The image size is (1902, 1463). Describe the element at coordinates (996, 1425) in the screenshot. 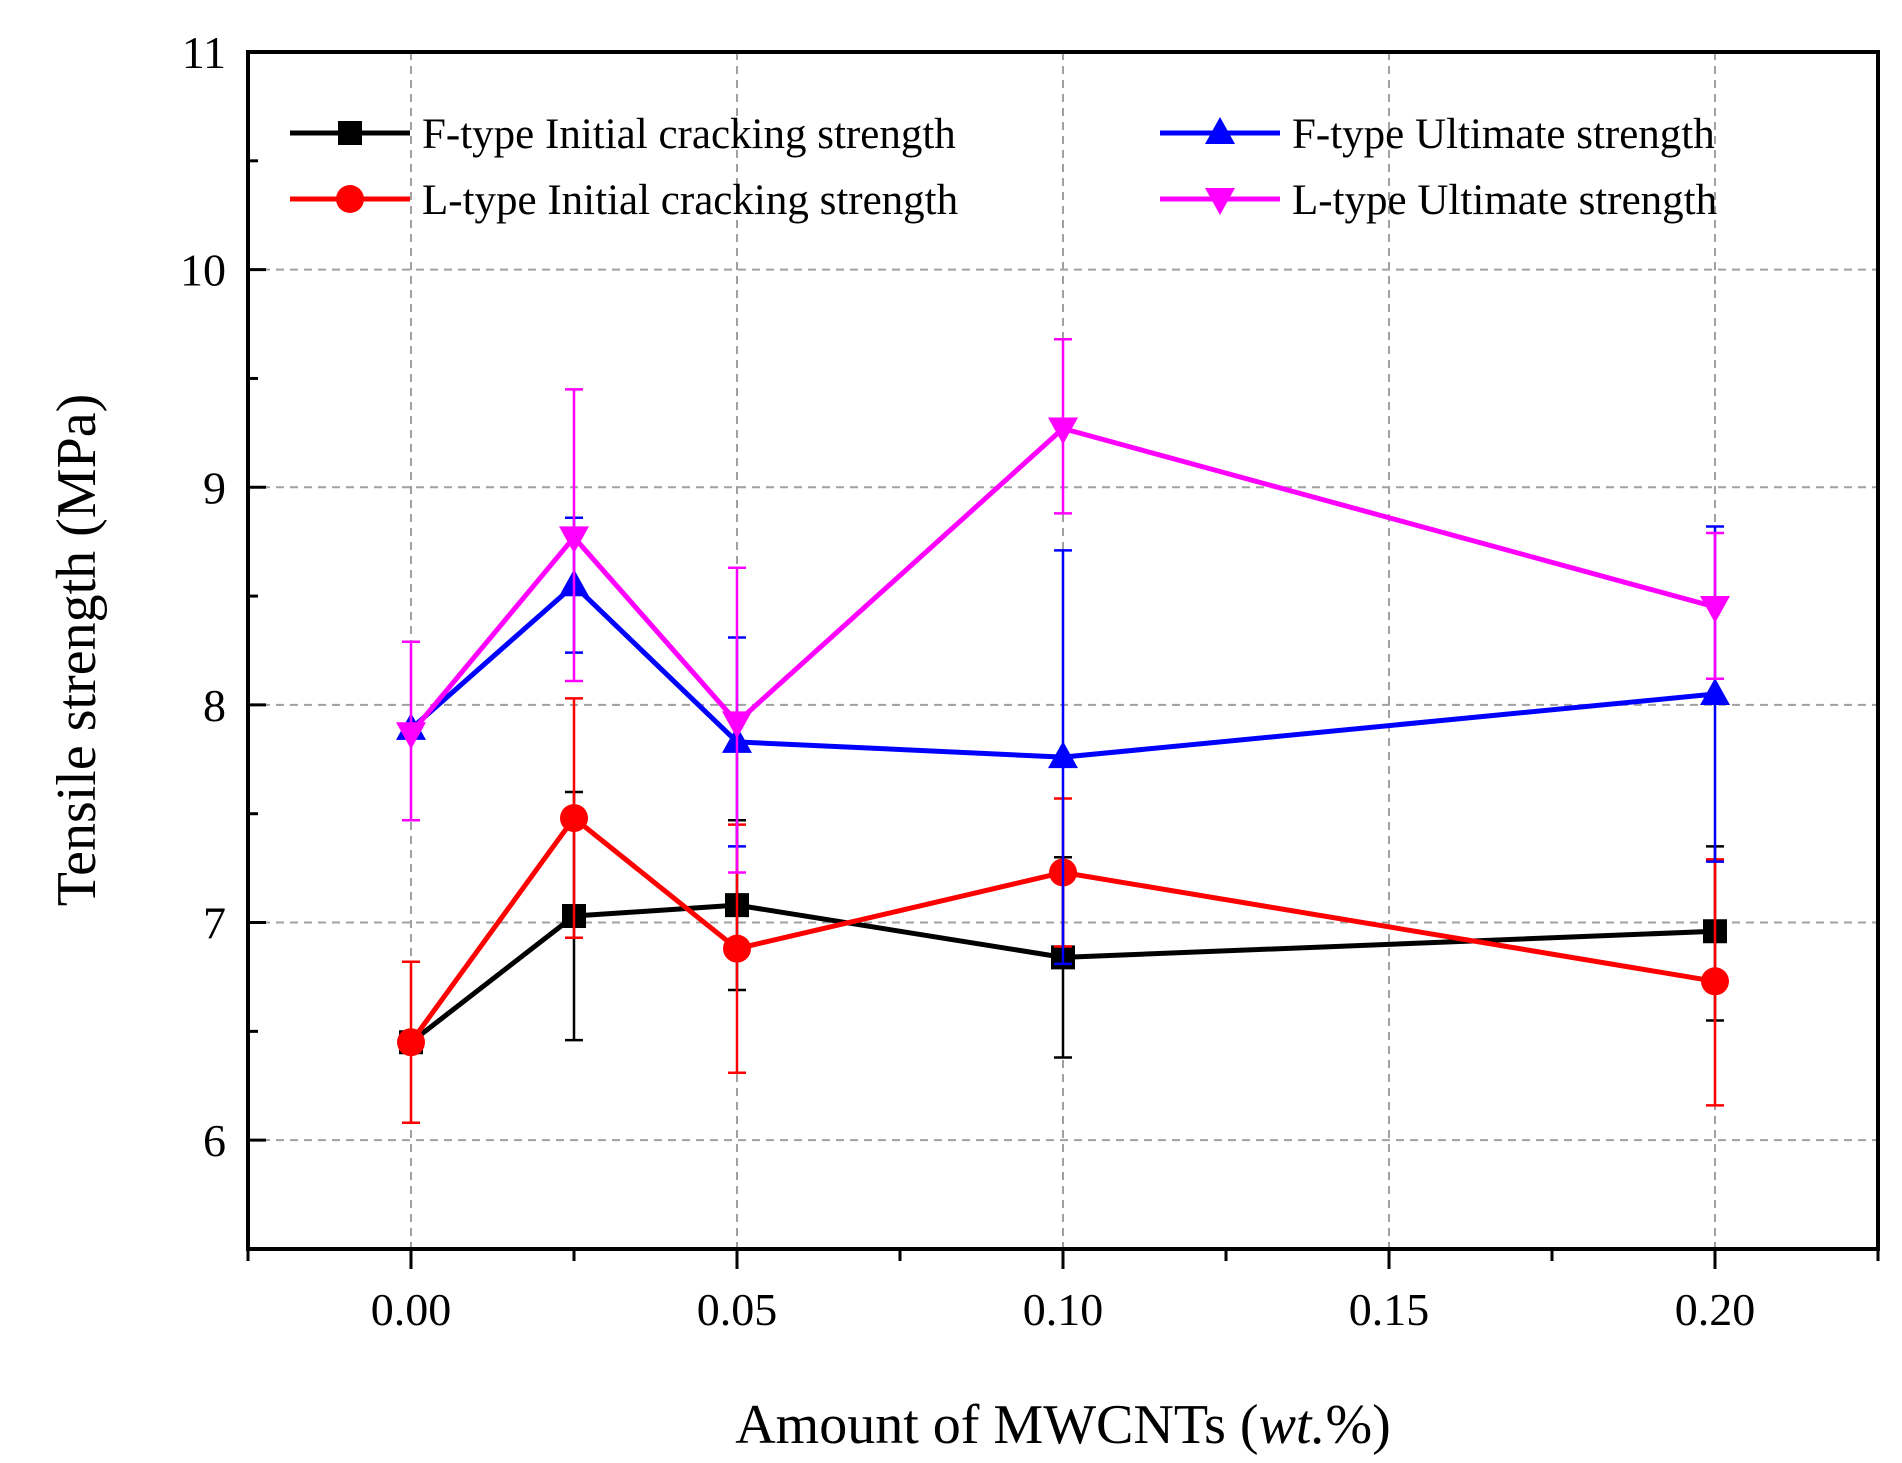

I see `x-axis-title-main: Amount of MWCNTs (` at that location.